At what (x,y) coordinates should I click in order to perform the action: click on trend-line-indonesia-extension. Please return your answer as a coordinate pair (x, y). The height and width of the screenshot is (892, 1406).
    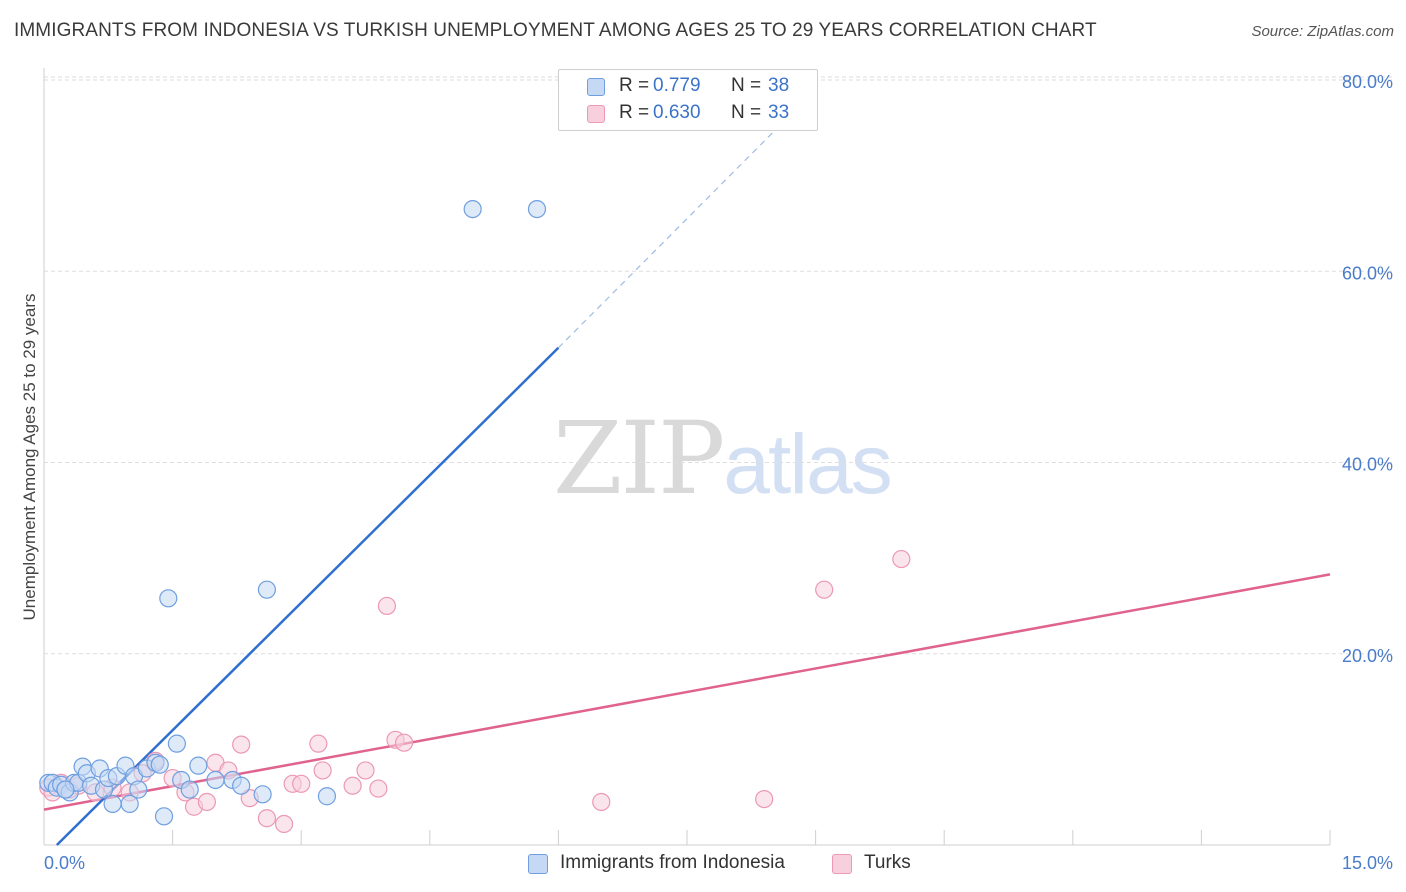
    Looking at the image, I should click on (687, 219).